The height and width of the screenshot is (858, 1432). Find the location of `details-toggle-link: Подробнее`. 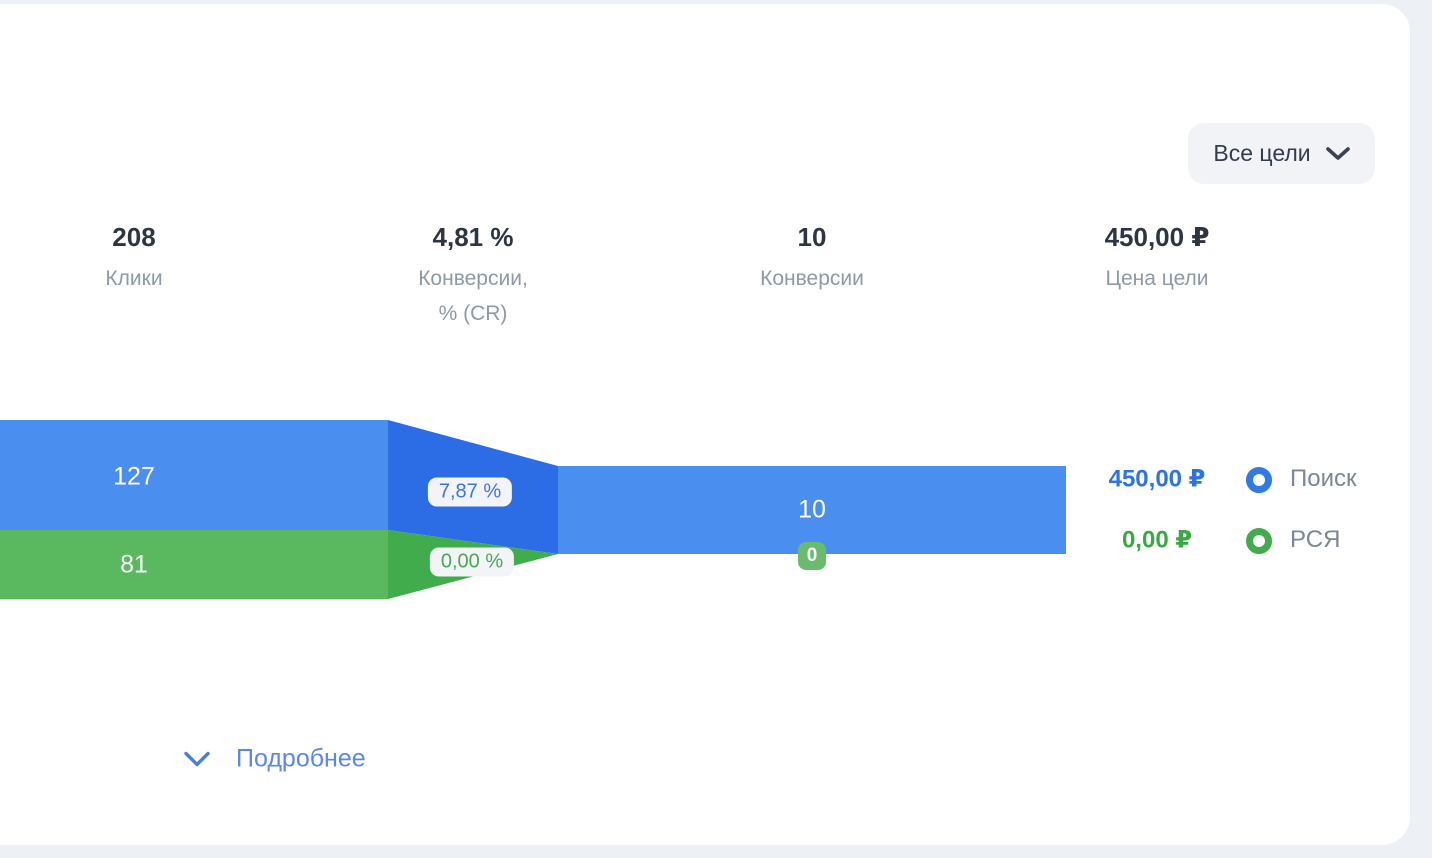

details-toggle-link: Подробнее is located at coordinates (274, 759).